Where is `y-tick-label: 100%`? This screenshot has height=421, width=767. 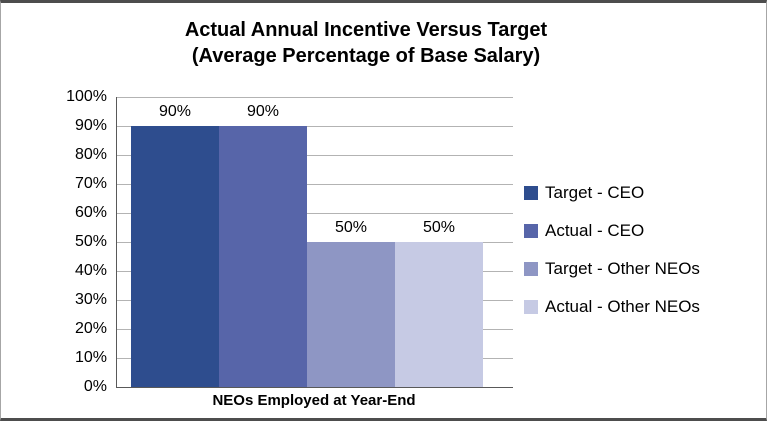 y-tick-label: 100% is located at coordinates (86, 96).